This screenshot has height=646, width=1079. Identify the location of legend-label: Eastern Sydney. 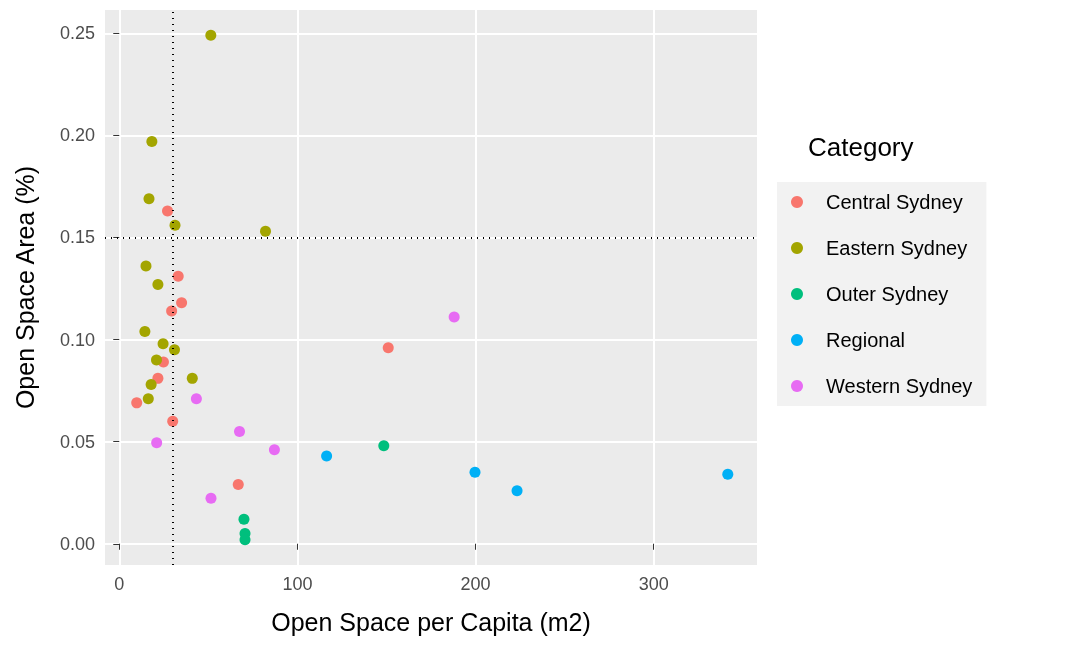
(897, 248).